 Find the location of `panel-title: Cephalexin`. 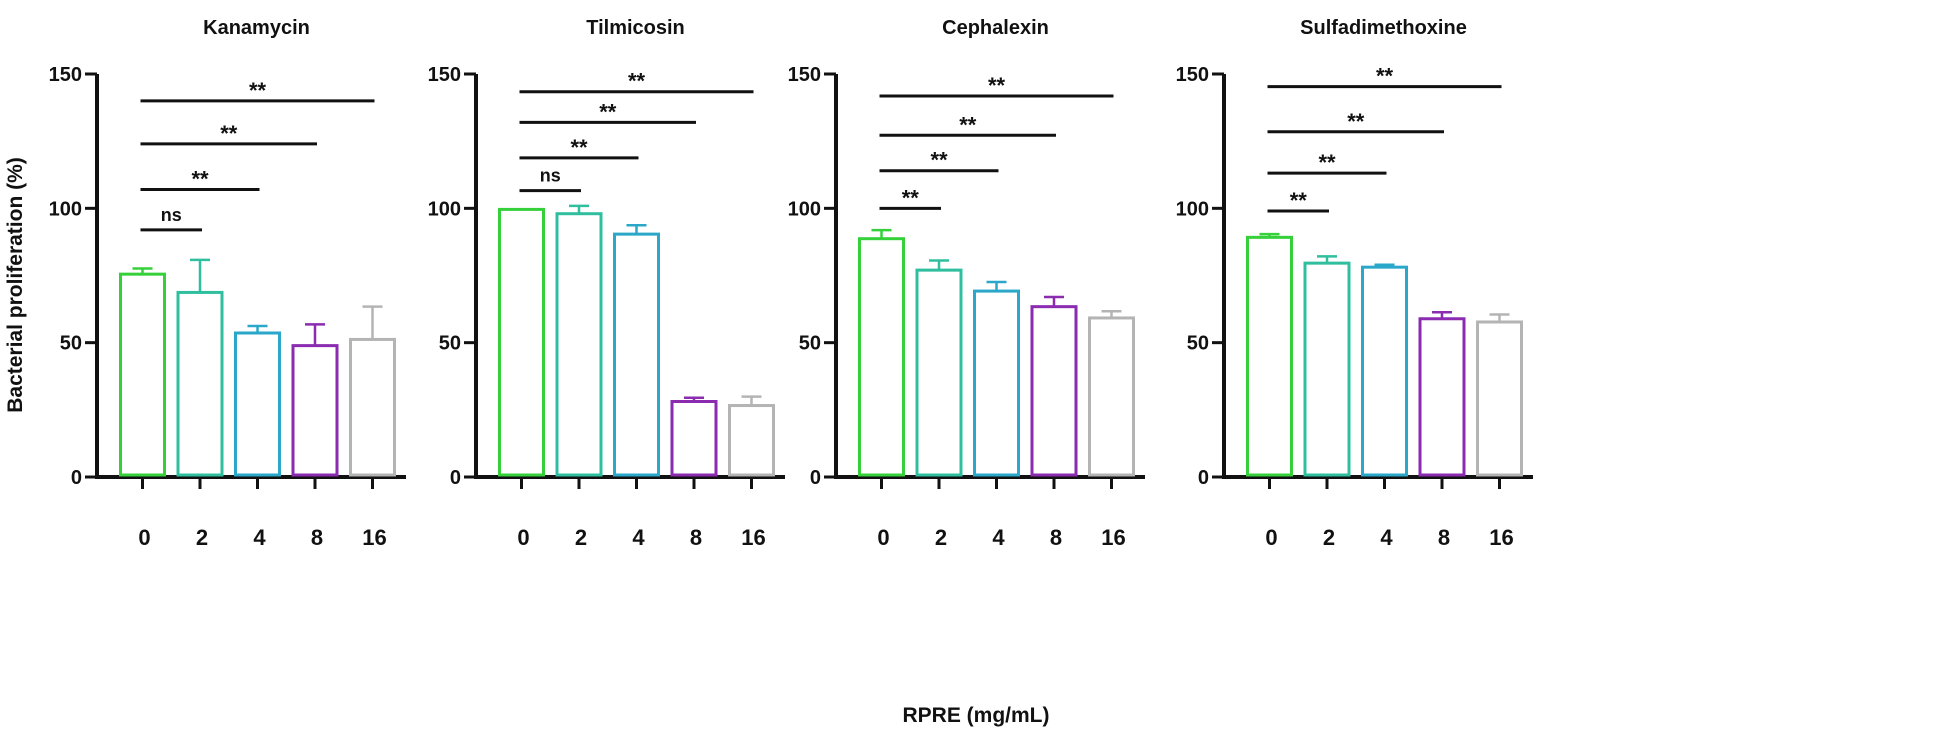

panel-title: Cephalexin is located at coordinates (995, 28).